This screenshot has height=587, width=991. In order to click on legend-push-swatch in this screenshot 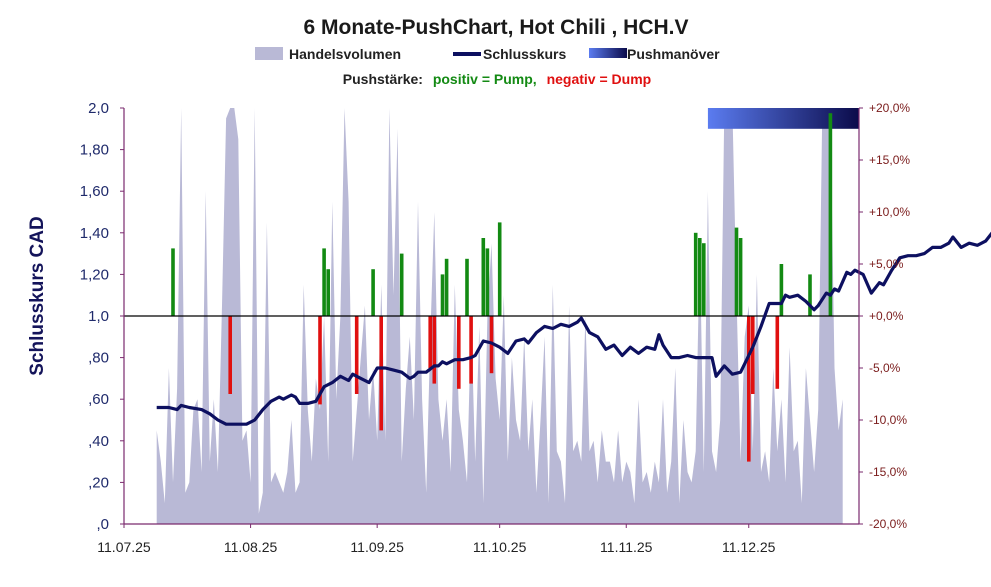, I will do `click(608, 53)`.